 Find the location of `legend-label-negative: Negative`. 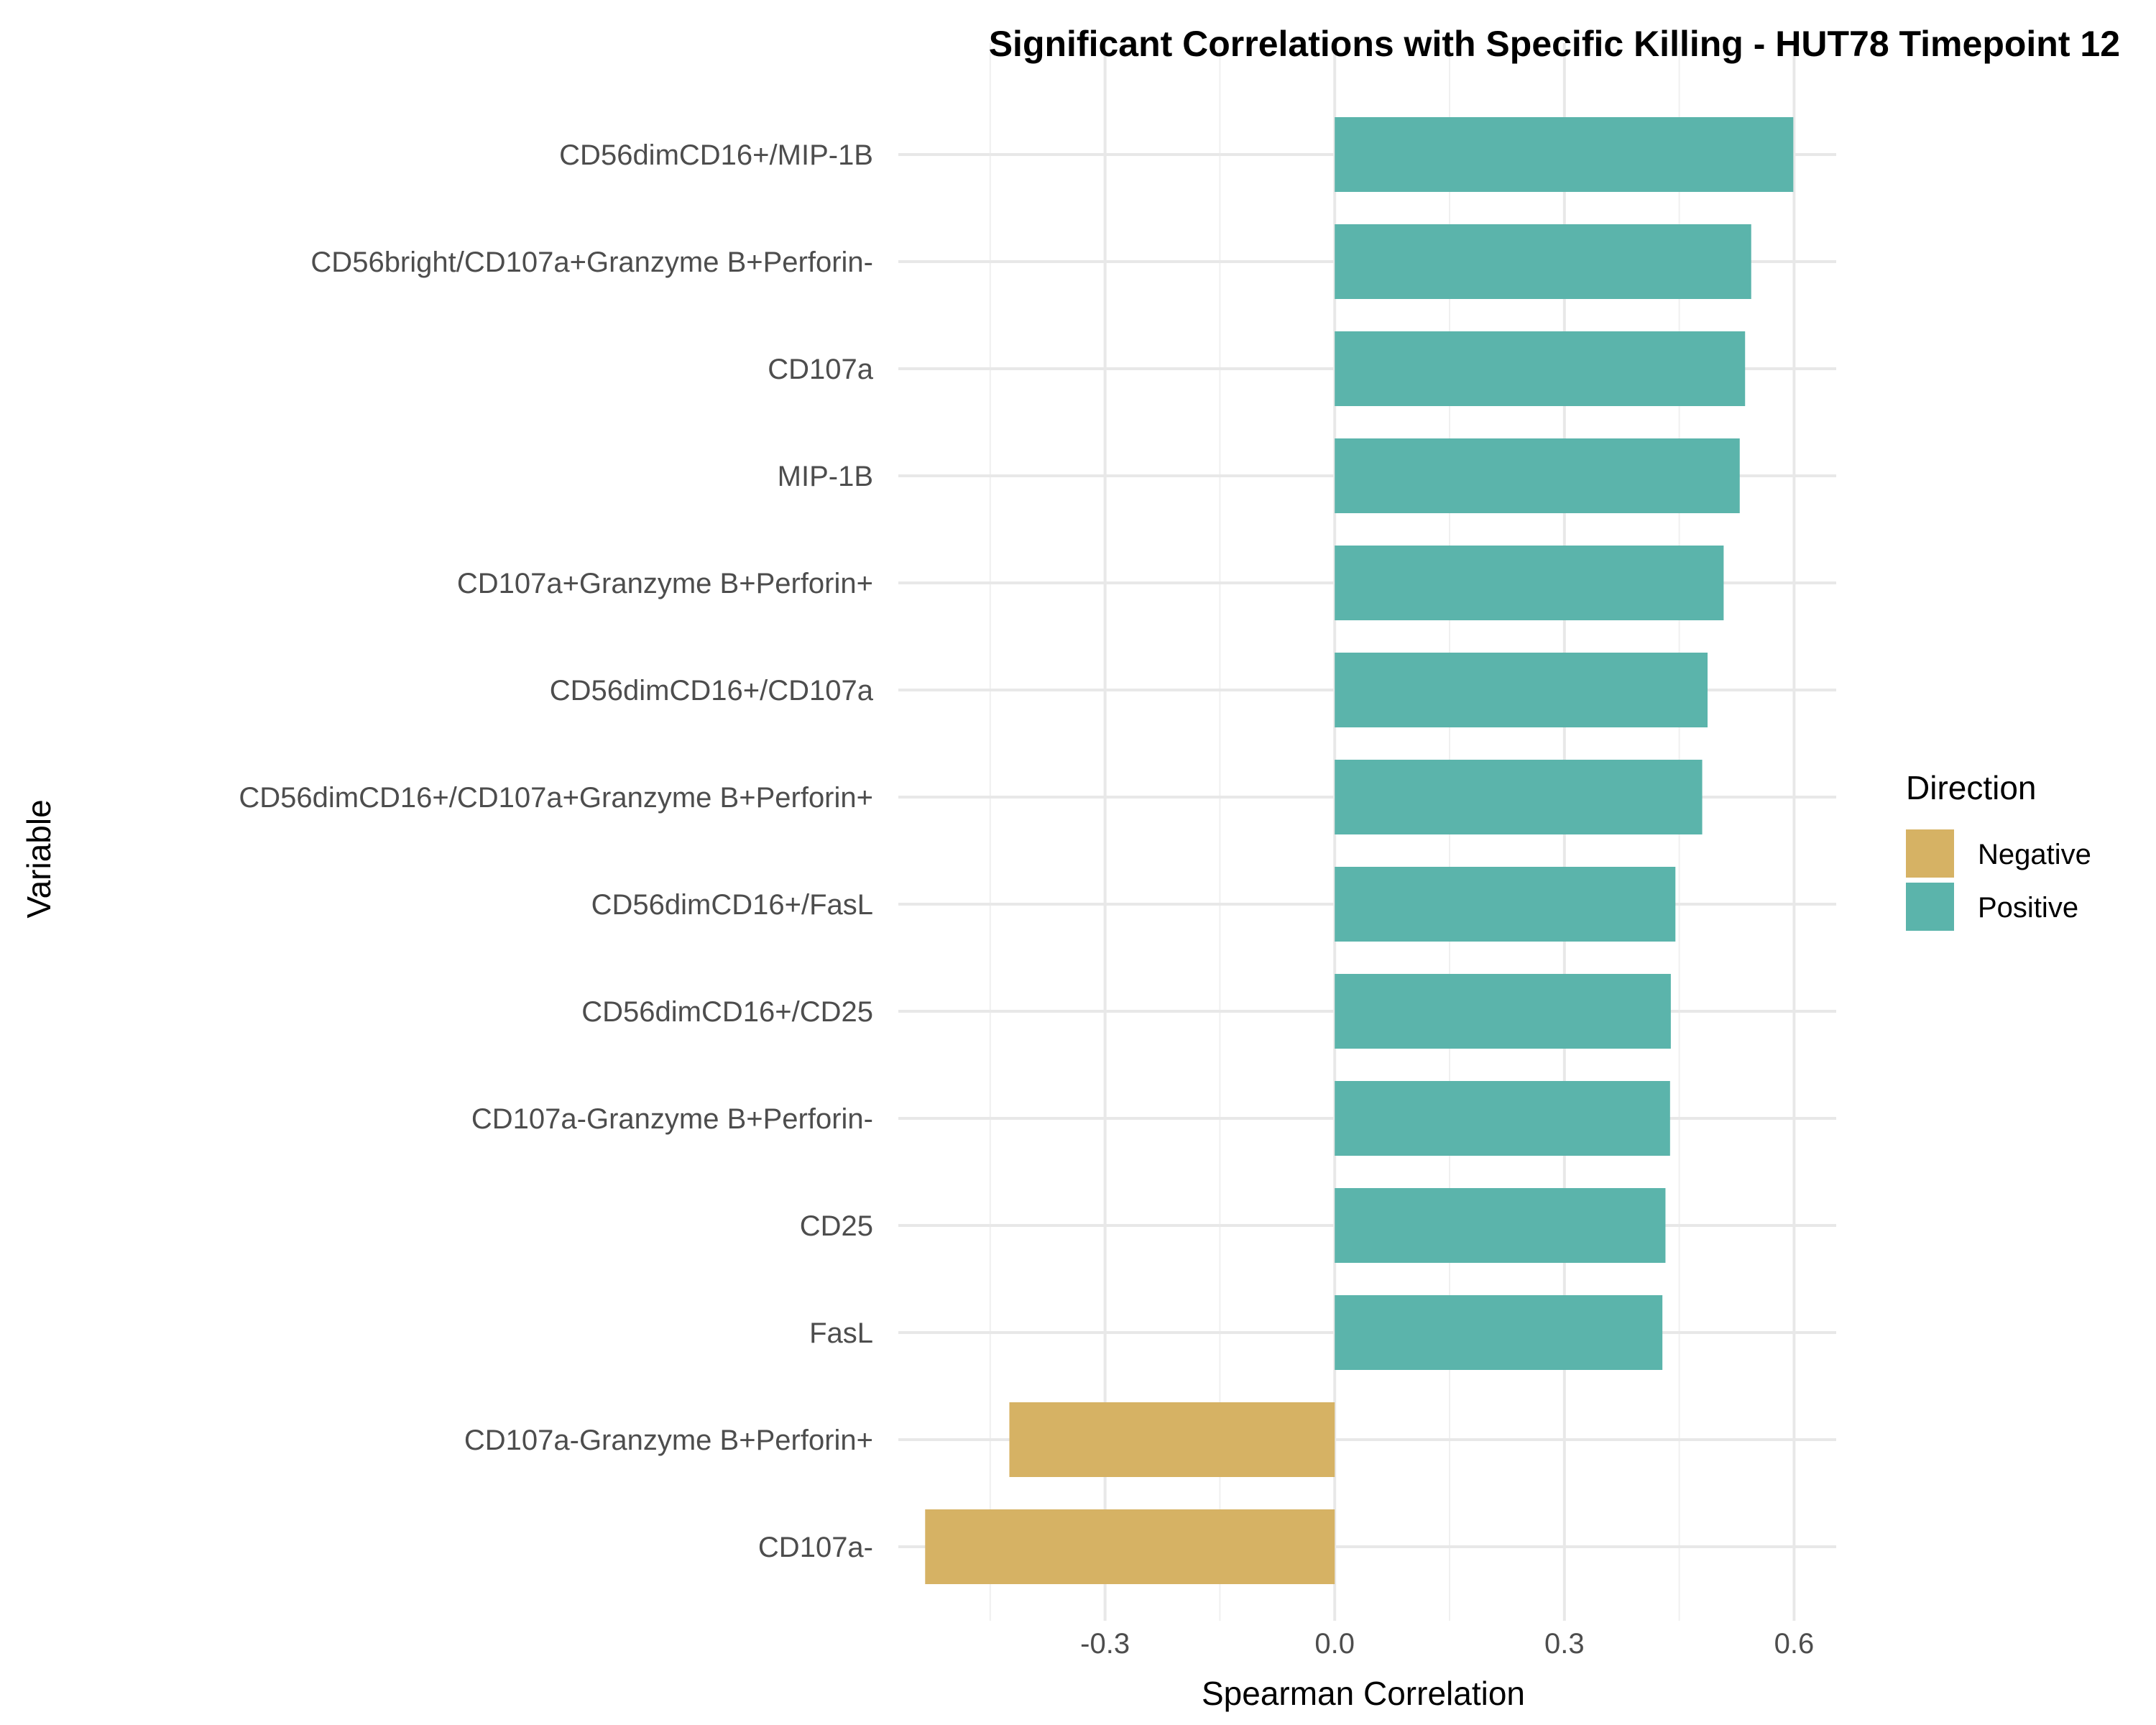

legend-label-negative: Negative is located at coordinates (2034, 854).